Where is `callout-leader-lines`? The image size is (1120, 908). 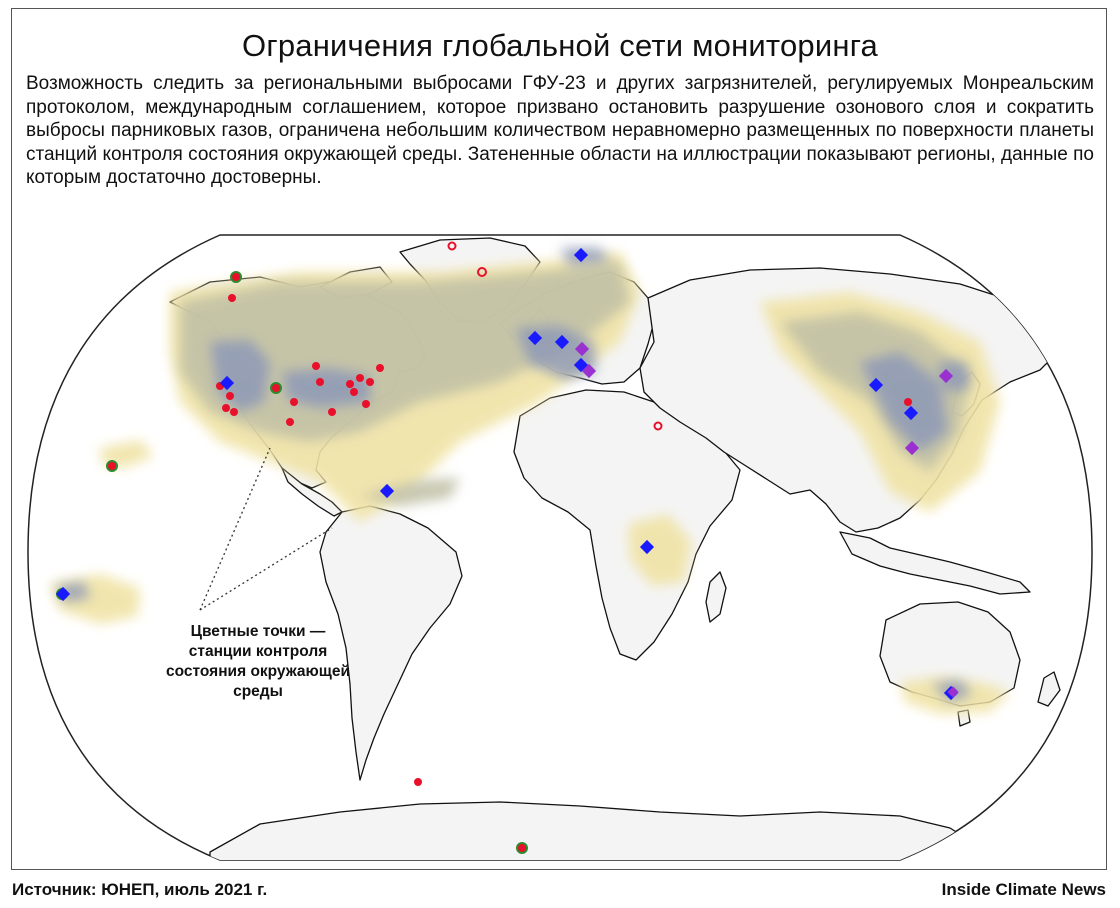 callout-leader-lines is located at coordinates (266, 529).